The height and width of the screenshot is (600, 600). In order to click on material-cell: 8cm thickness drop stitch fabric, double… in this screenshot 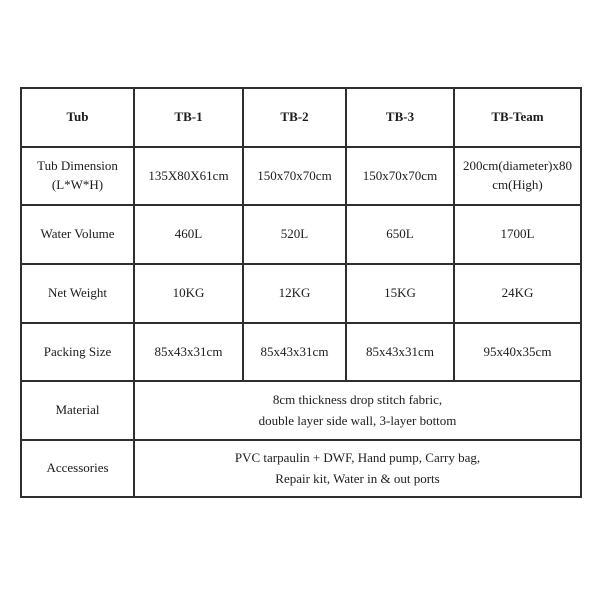, I will do `click(357, 410)`.